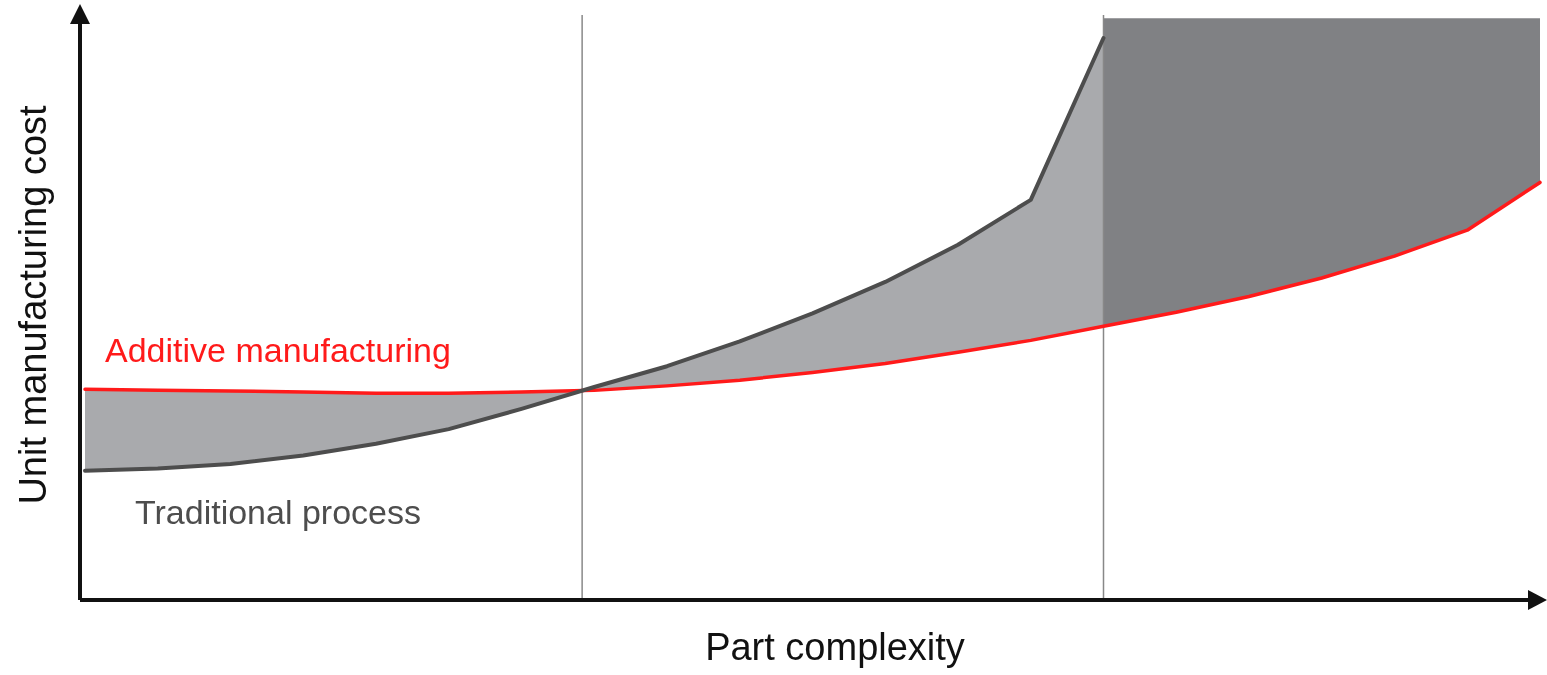  Describe the element at coordinates (835, 647) in the screenshot. I see `x-axis-title: Part complexity` at that location.